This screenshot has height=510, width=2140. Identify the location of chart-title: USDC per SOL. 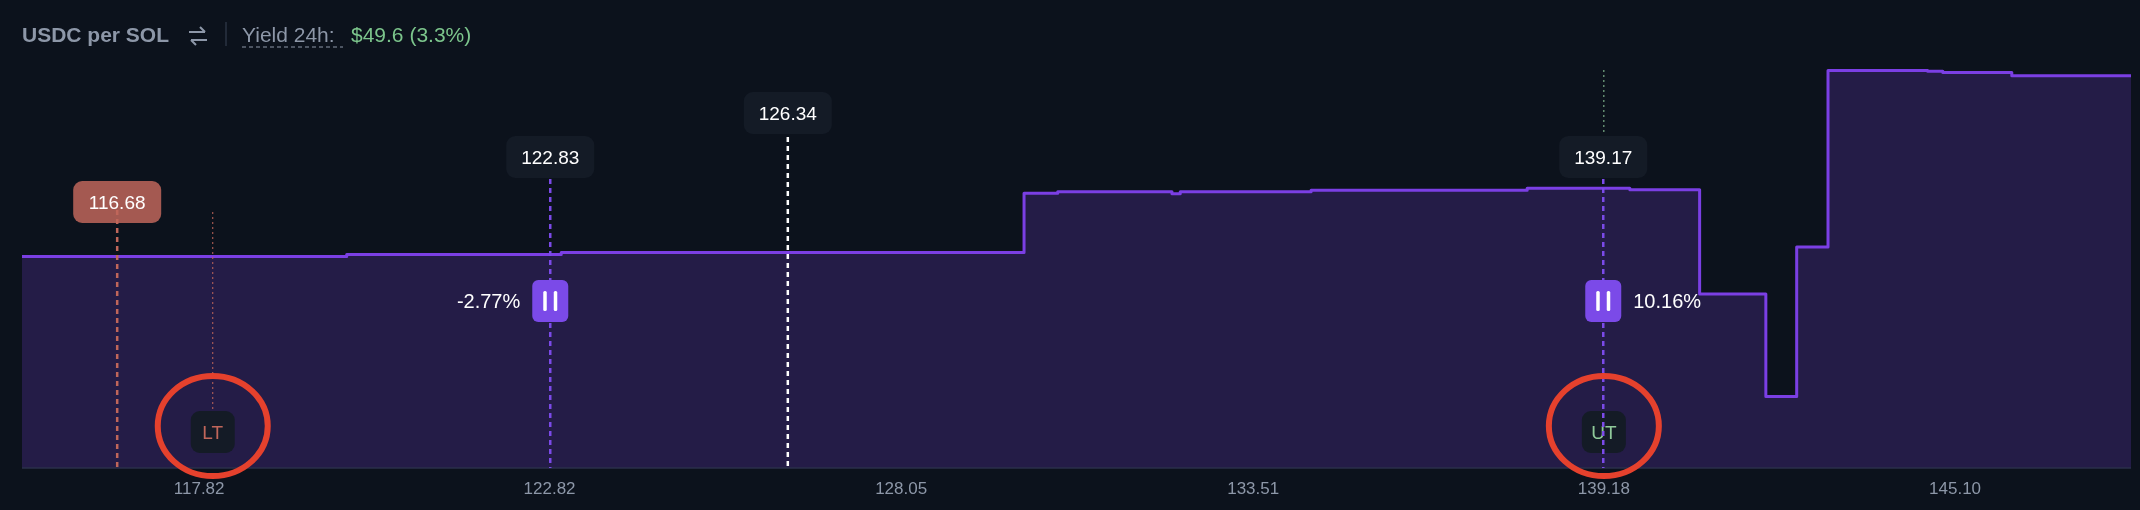
(96, 34).